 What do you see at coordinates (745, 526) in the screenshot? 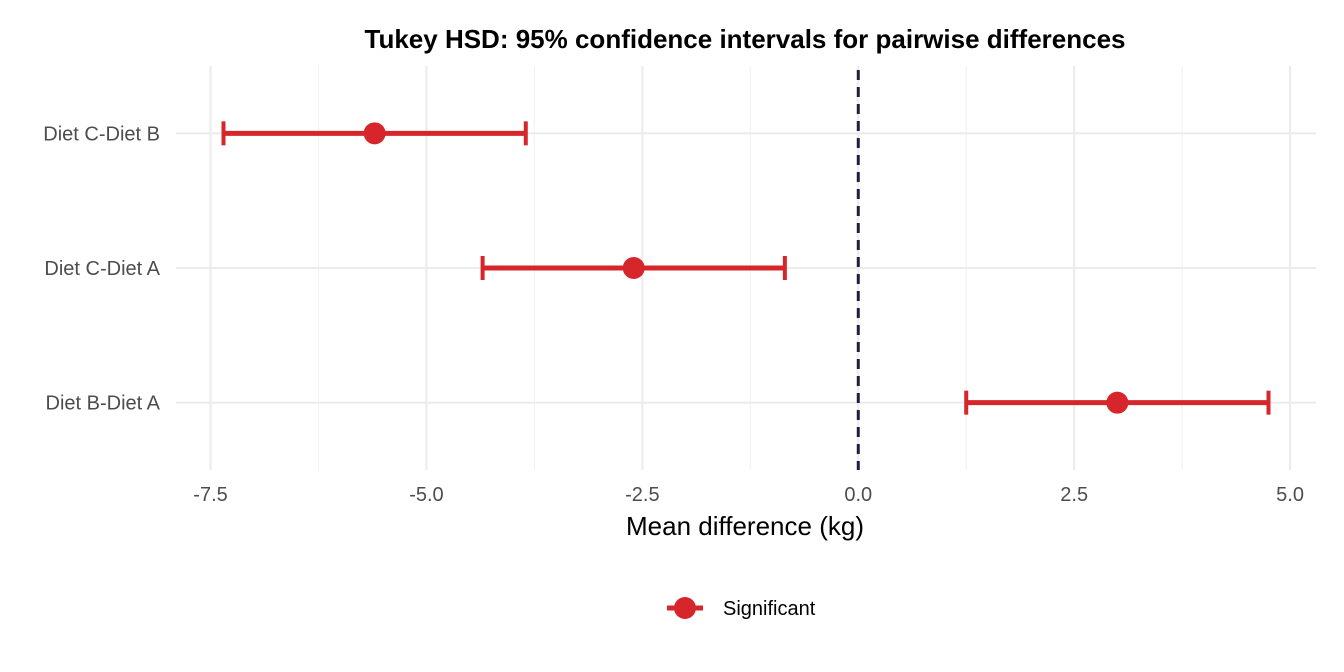
I see `x-axis-title: Mean difference (kg)` at bounding box center [745, 526].